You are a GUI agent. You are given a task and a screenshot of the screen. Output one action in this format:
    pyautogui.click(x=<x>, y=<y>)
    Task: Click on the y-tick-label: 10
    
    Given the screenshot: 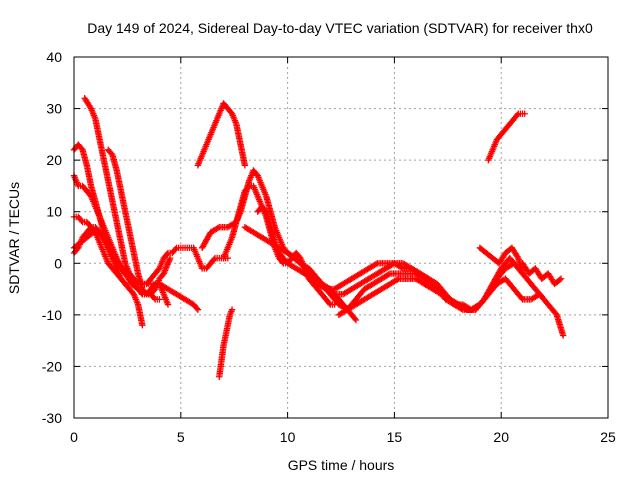 What is the action you would take?
    pyautogui.click(x=54, y=212)
    